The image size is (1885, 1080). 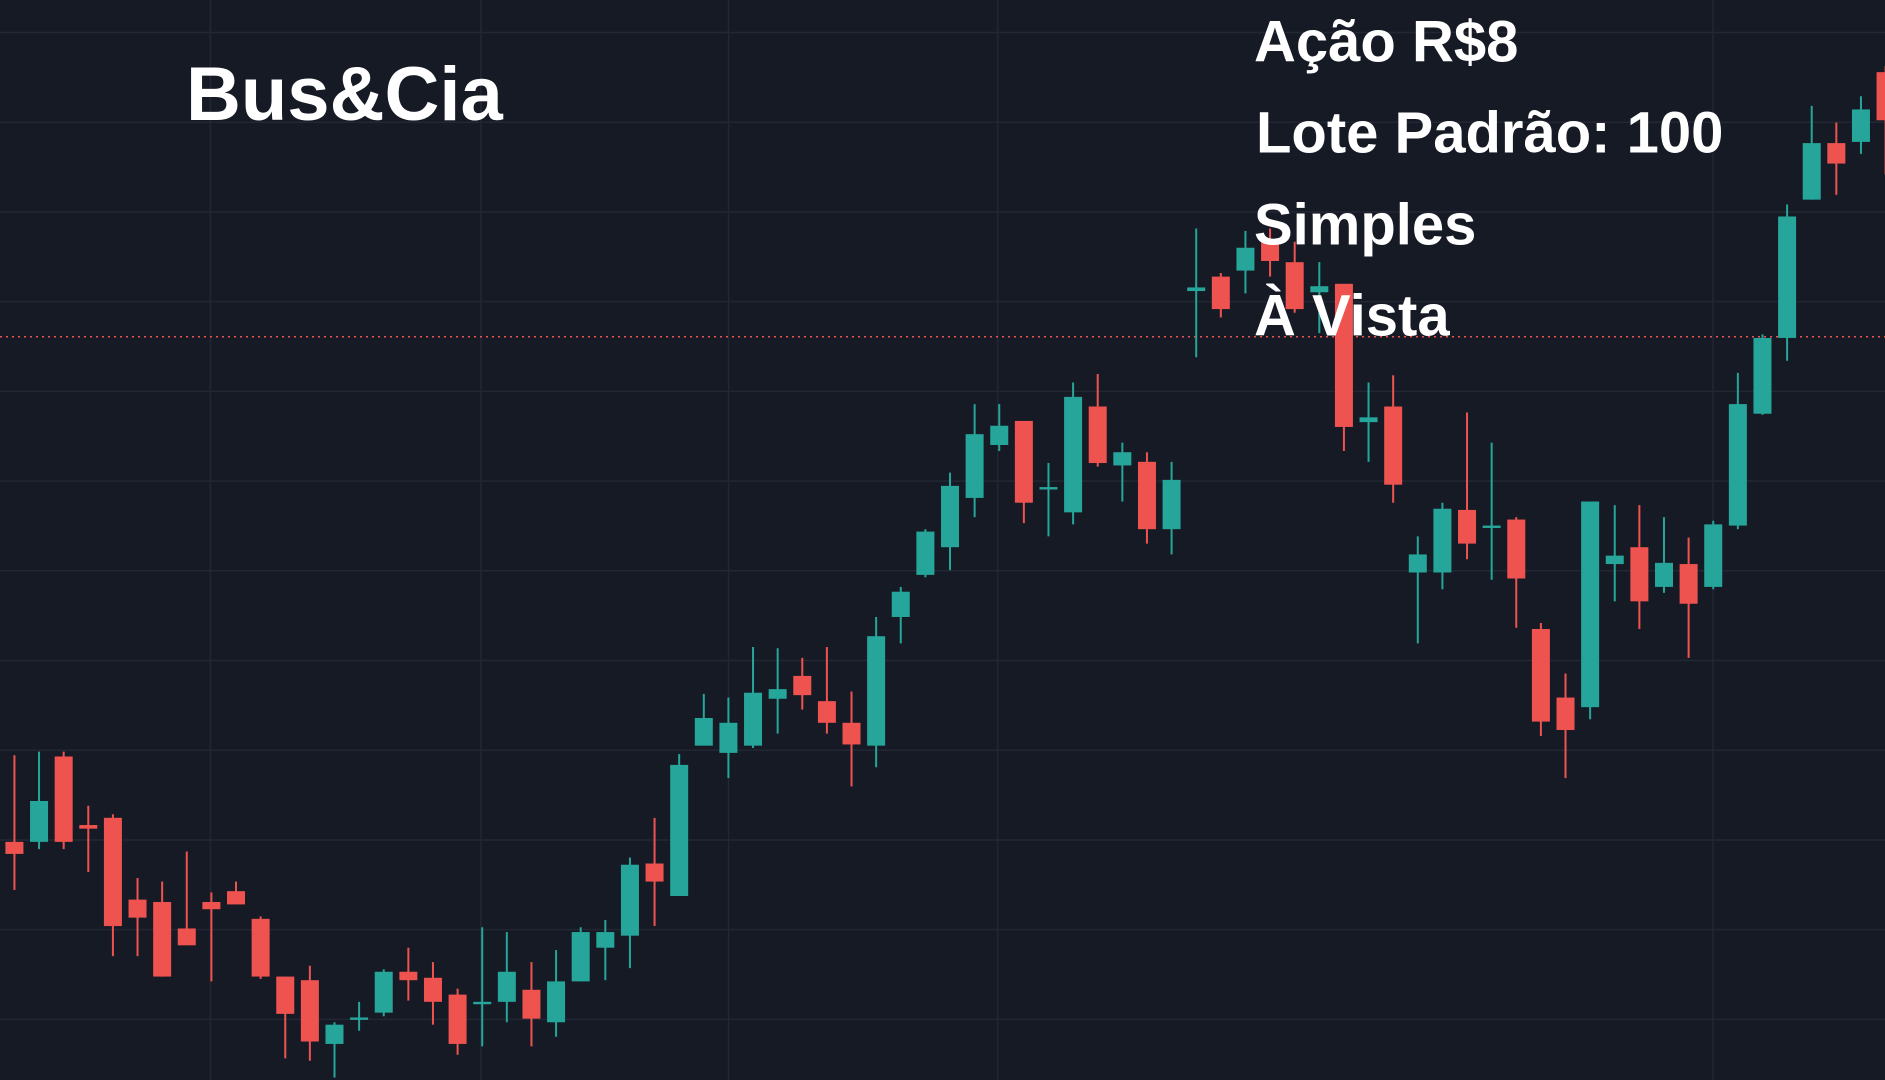 What do you see at coordinates (1489, 132) in the screenshot?
I see `annotation: Lote Padrão: 100` at bounding box center [1489, 132].